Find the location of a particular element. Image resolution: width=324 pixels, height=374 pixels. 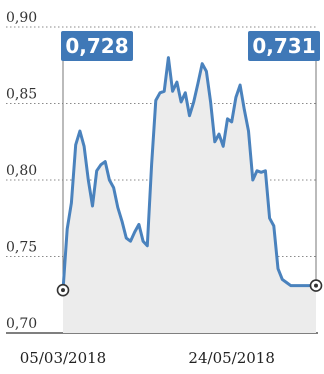

y-tick-label-2: 0,80 is located at coordinates (21, 171).